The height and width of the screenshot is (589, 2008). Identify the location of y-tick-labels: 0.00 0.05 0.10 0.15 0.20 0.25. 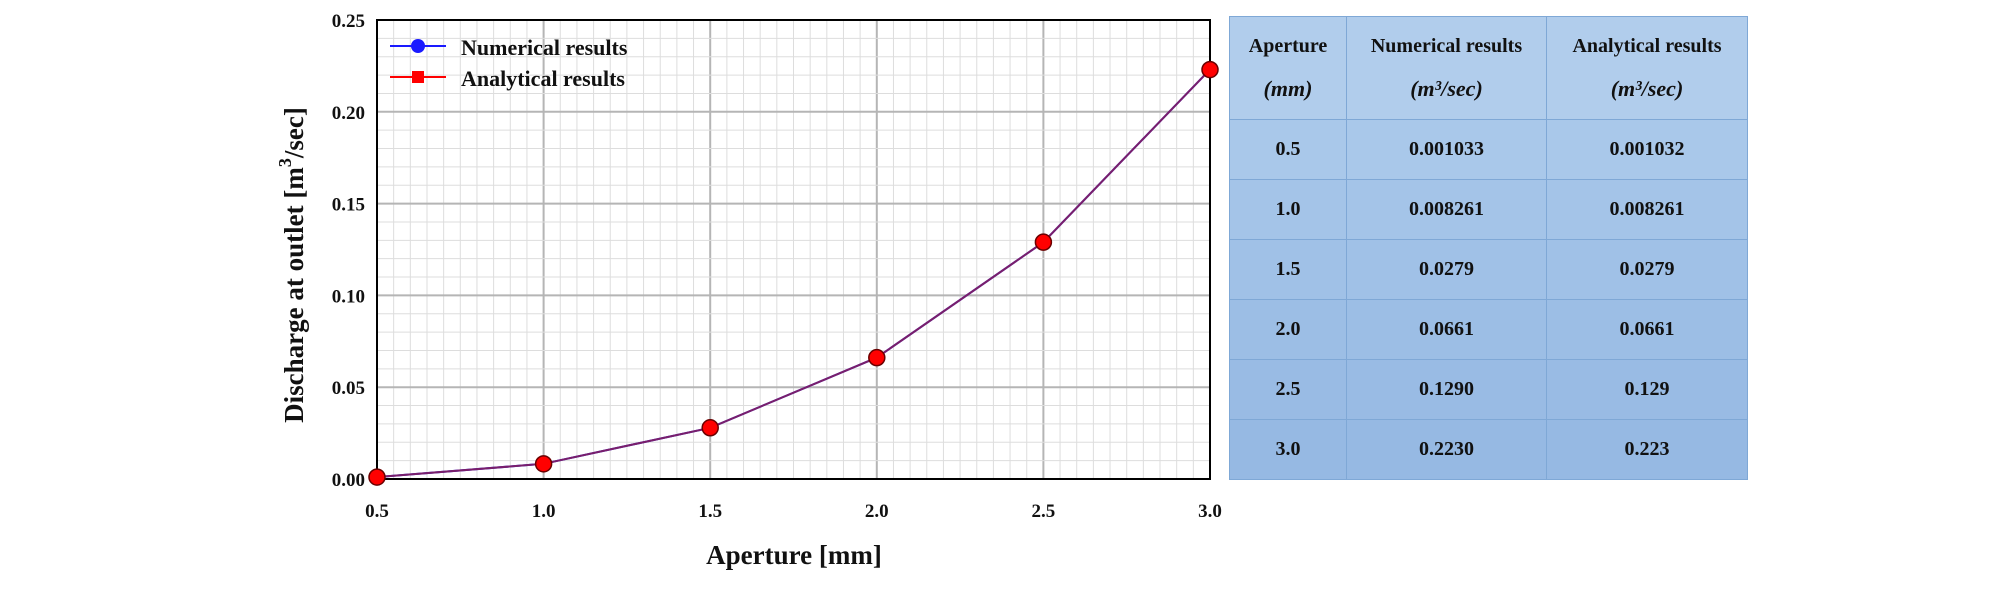
(348, 251).